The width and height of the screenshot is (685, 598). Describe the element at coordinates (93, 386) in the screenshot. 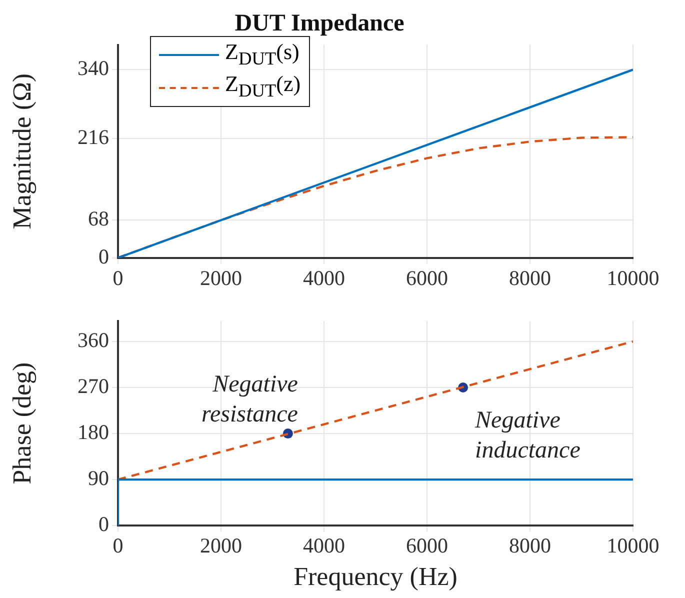

I see `y-tick-label: 270` at that location.